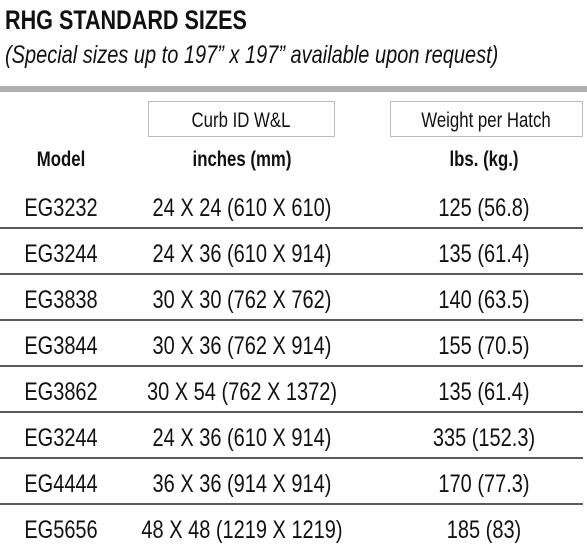 This screenshot has height=558, width=587. I want to click on group-header: Weight per Hatch, so click(485, 120).